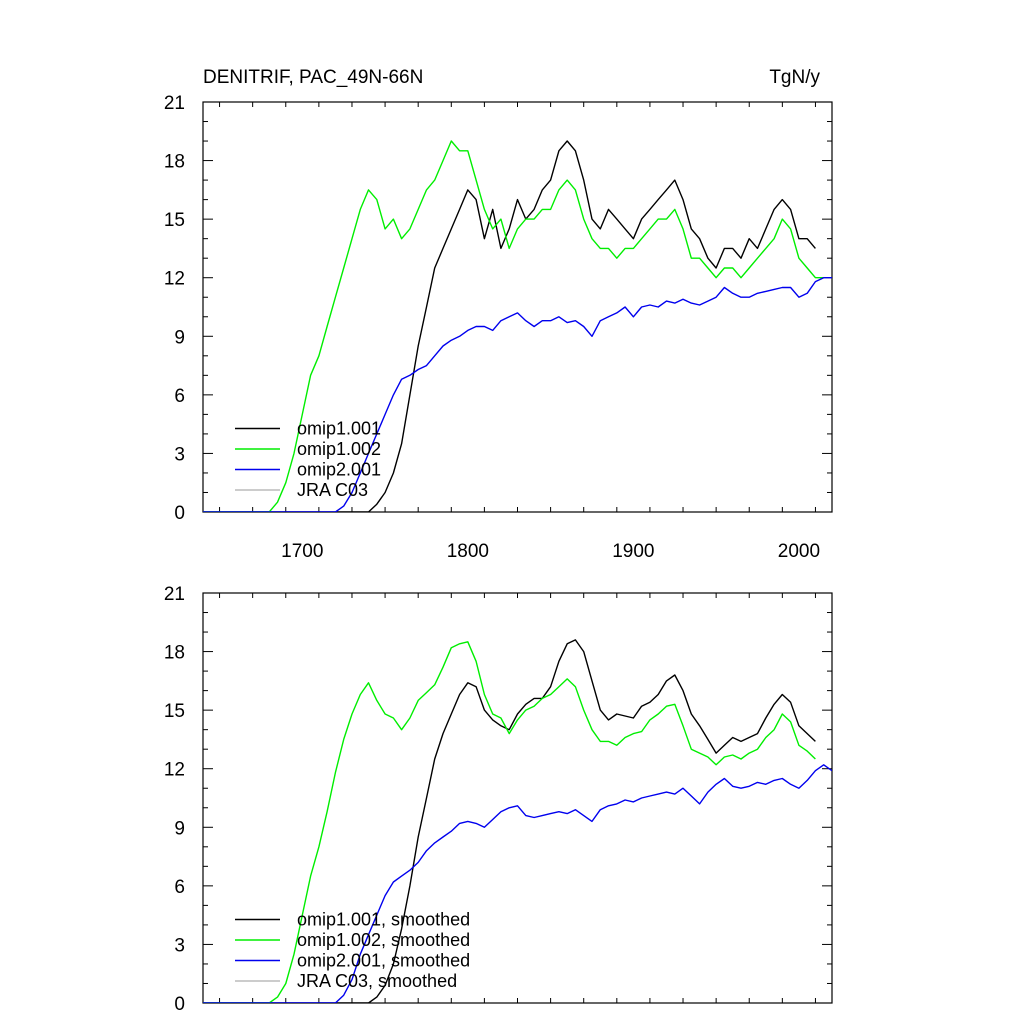 The width and height of the screenshot is (1024, 1024). What do you see at coordinates (377, 981) in the screenshot?
I see `legend-label: JRA C03, smoothed` at bounding box center [377, 981].